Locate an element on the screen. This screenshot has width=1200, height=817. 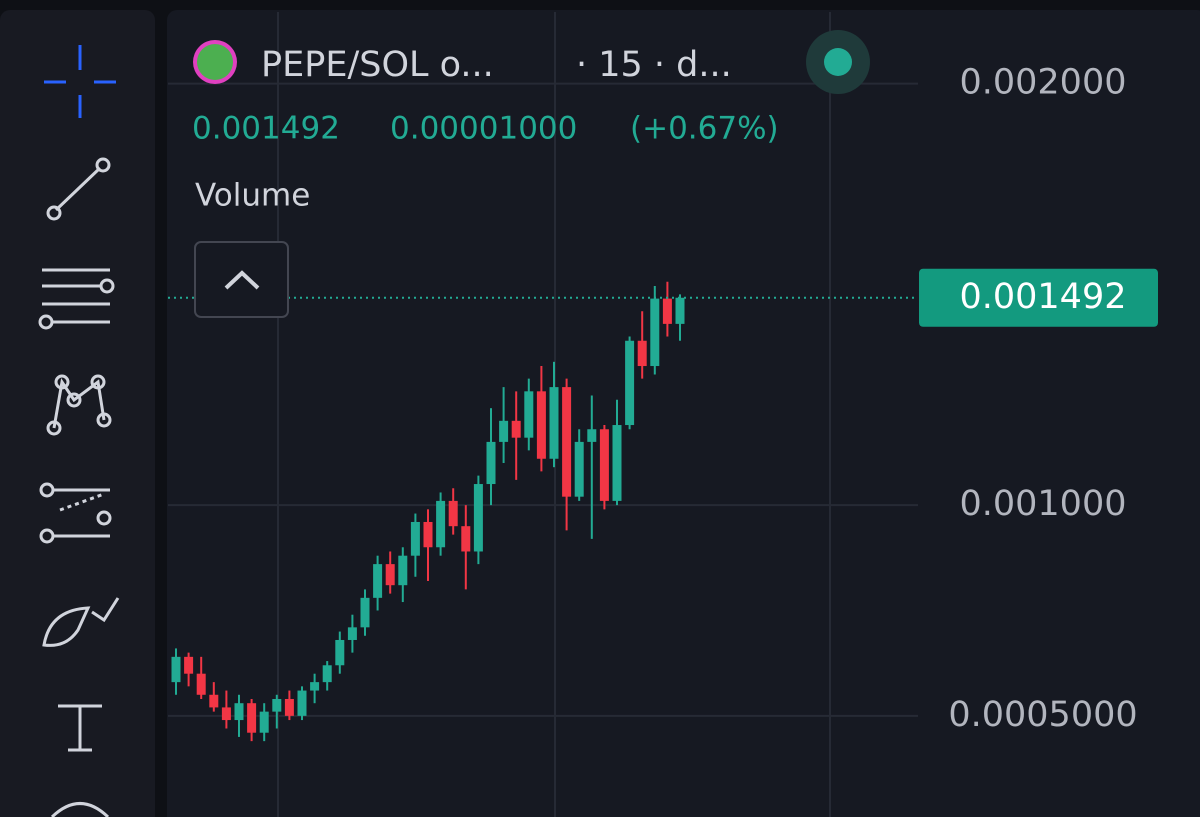
y-tick-label: 0.002000 is located at coordinates (1042, 83).